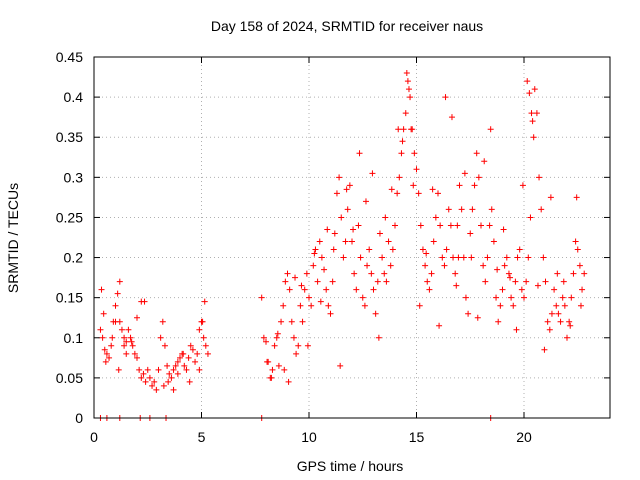  Describe the element at coordinates (202, 437) in the screenshot. I see `x-tick-label: 5` at that location.